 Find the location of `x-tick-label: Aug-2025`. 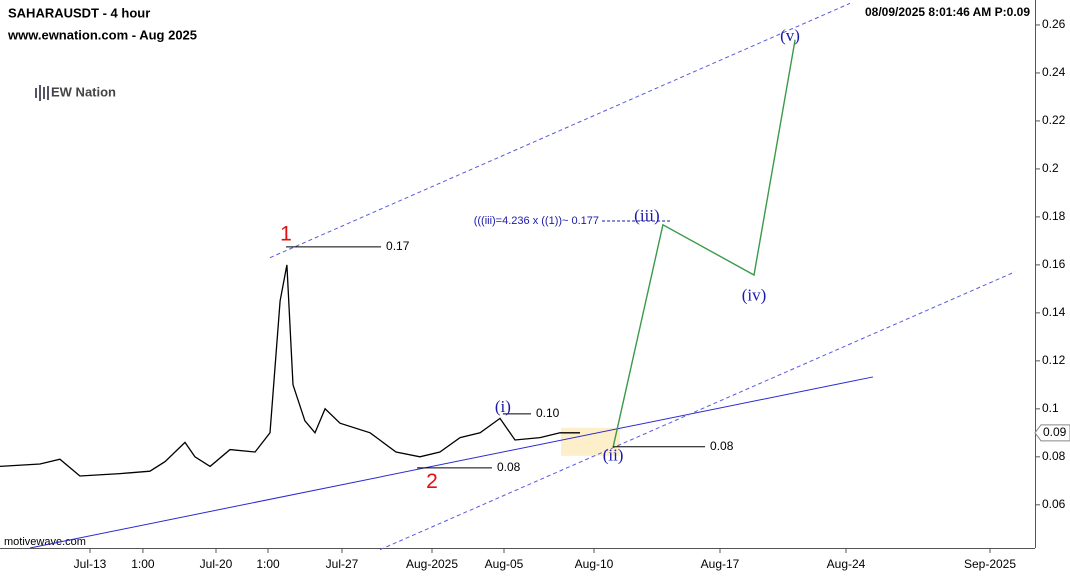

x-tick-label: Aug-2025 is located at coordinates (432, 564).